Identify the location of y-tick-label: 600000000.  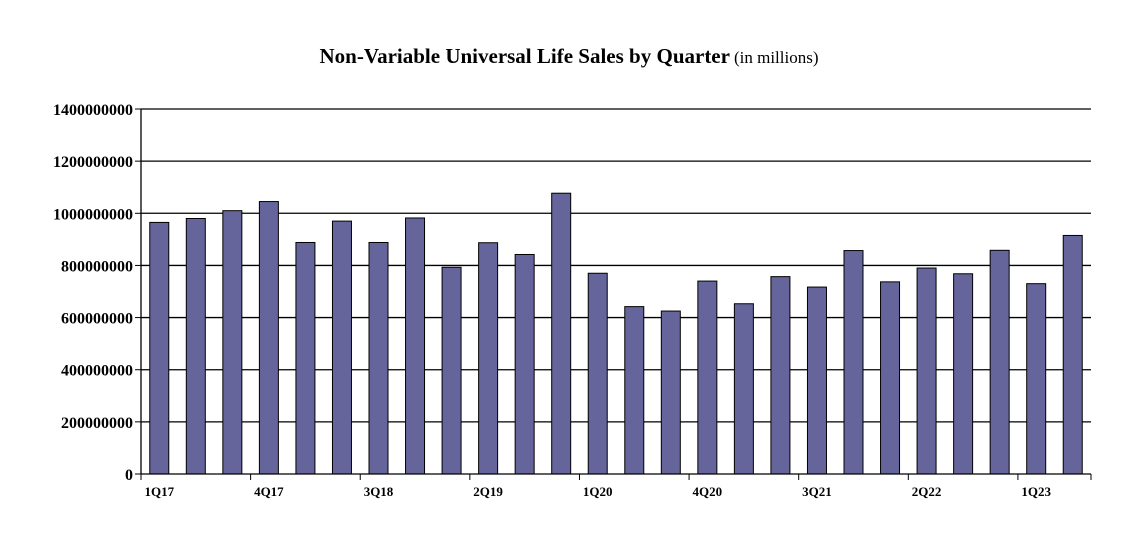
(97, 319).